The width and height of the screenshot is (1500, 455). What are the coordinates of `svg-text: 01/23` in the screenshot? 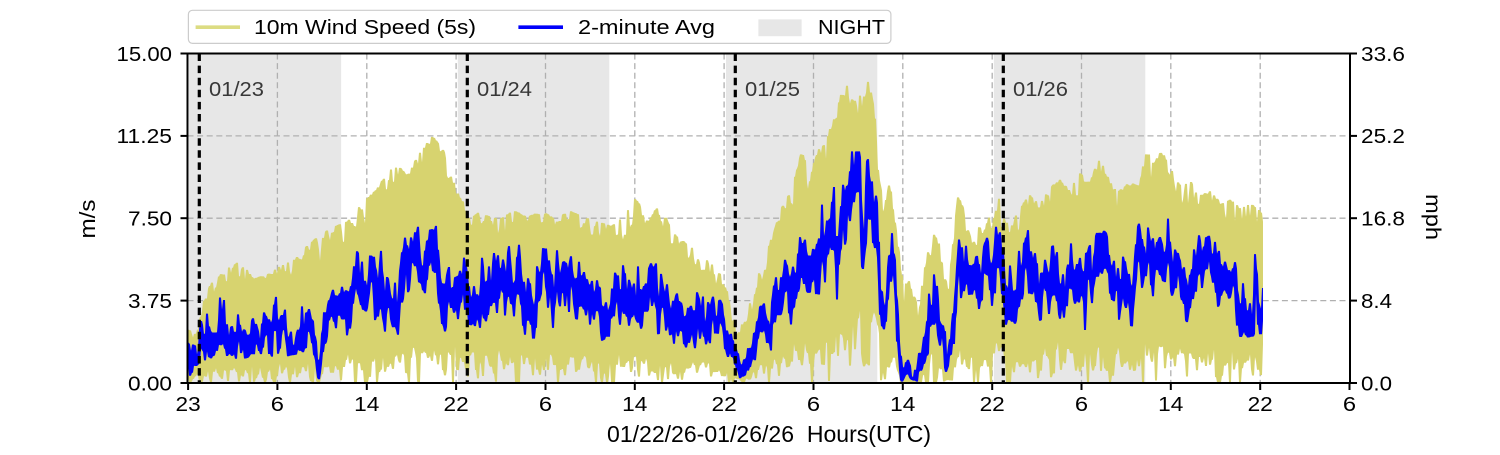 It's located at (236, 89).